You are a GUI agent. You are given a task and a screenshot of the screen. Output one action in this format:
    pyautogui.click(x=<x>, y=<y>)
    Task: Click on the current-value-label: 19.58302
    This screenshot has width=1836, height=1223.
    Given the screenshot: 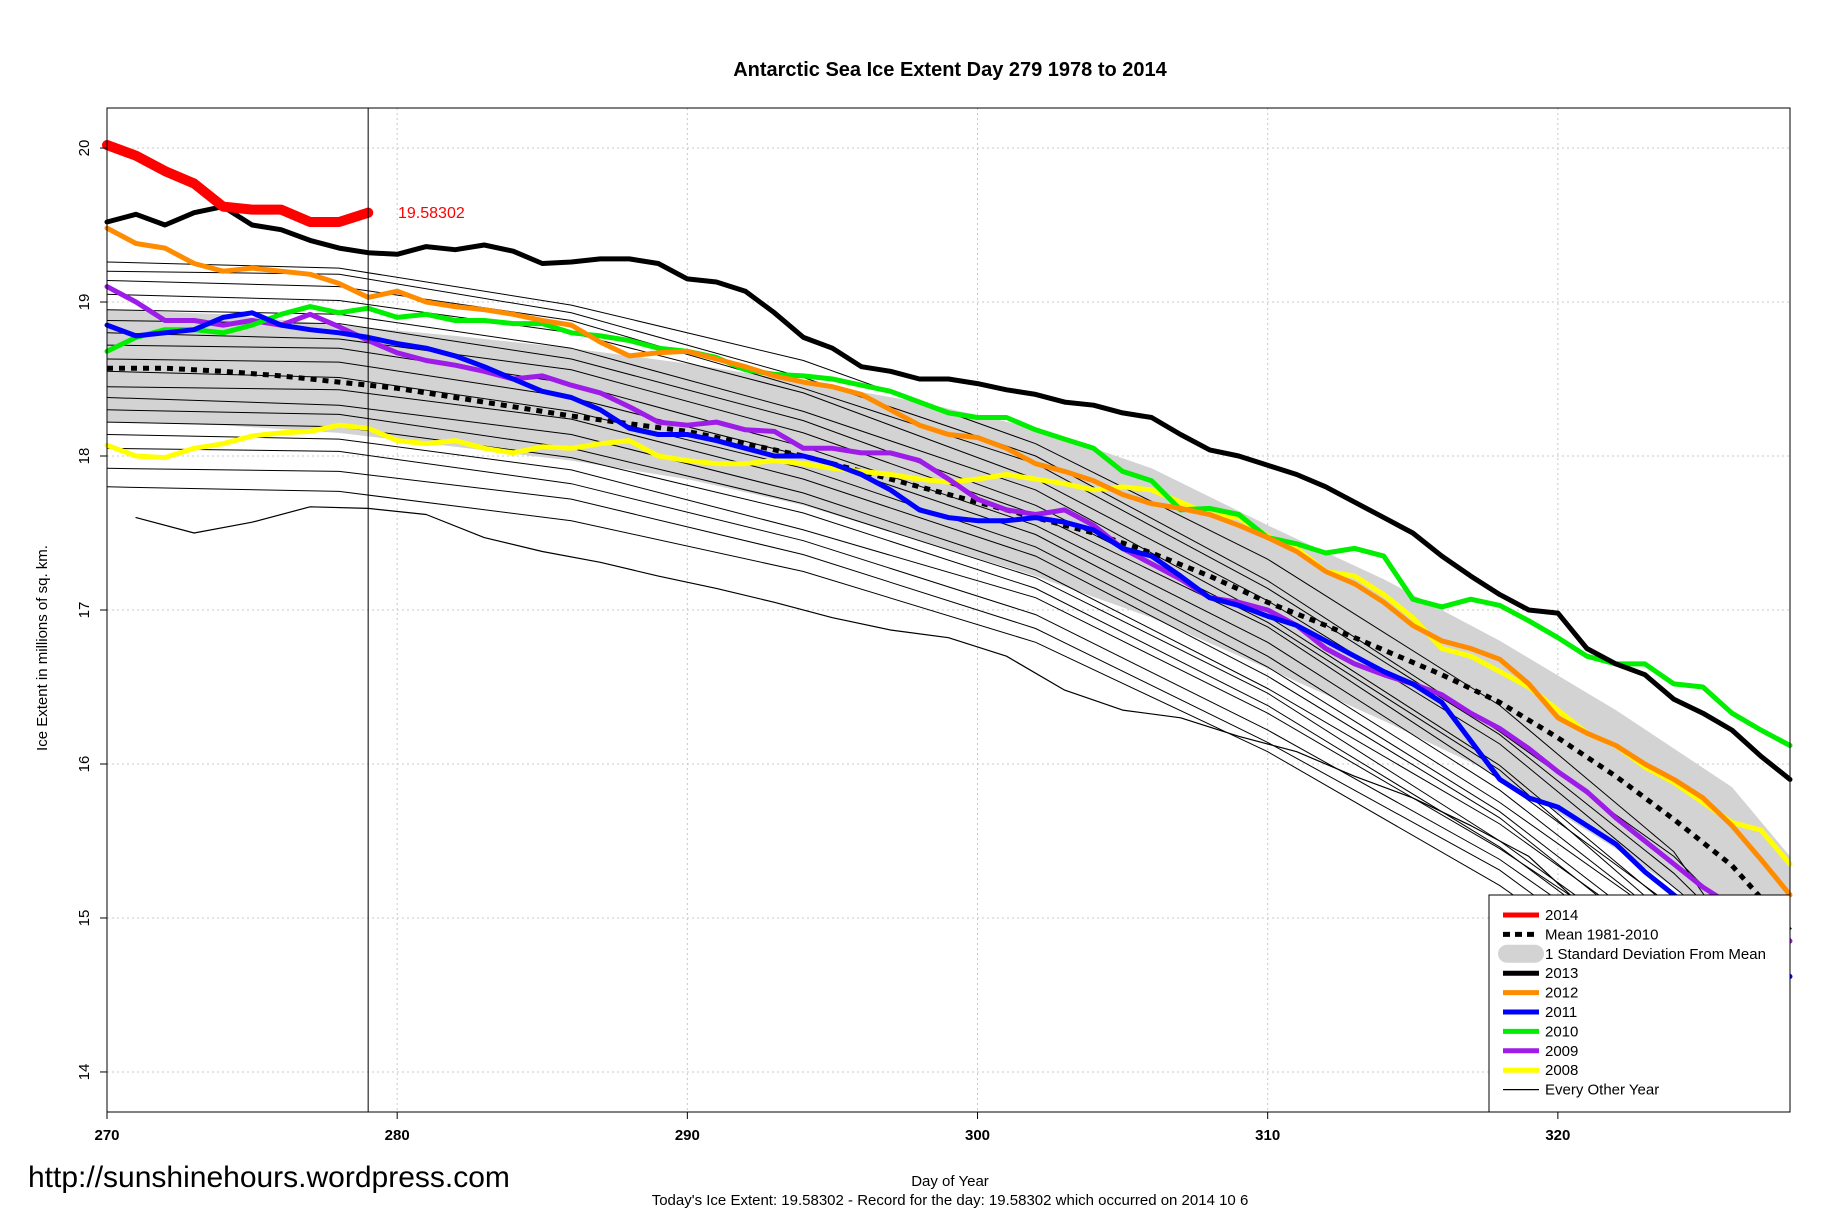 What is the action you would take?
    pyautogui.click(x=431, y=213)
    